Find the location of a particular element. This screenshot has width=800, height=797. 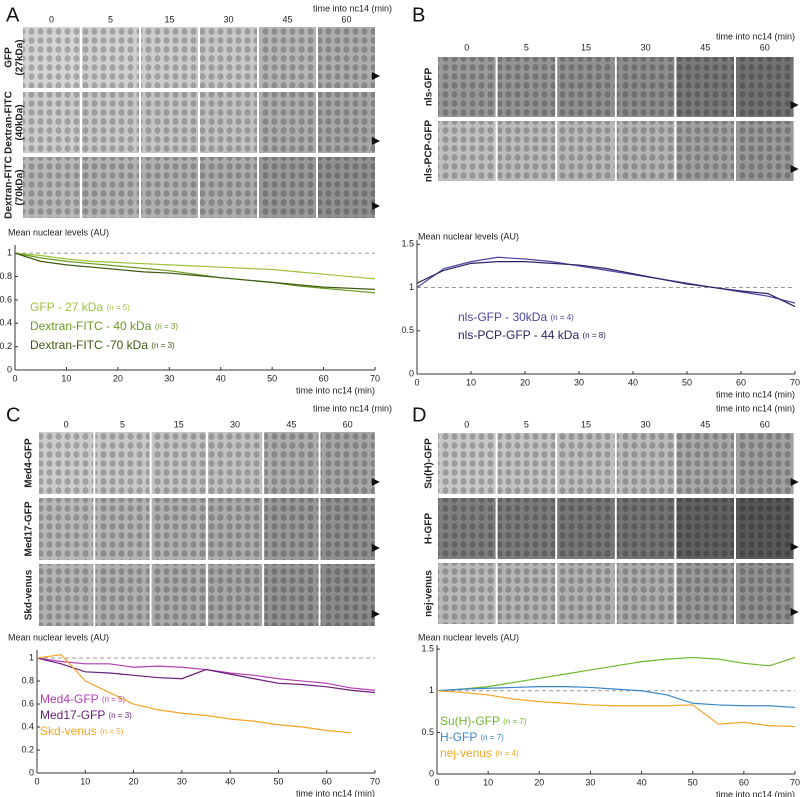

legend-name: nls-GFP - 30kDa is located at coordinates (502, 317).